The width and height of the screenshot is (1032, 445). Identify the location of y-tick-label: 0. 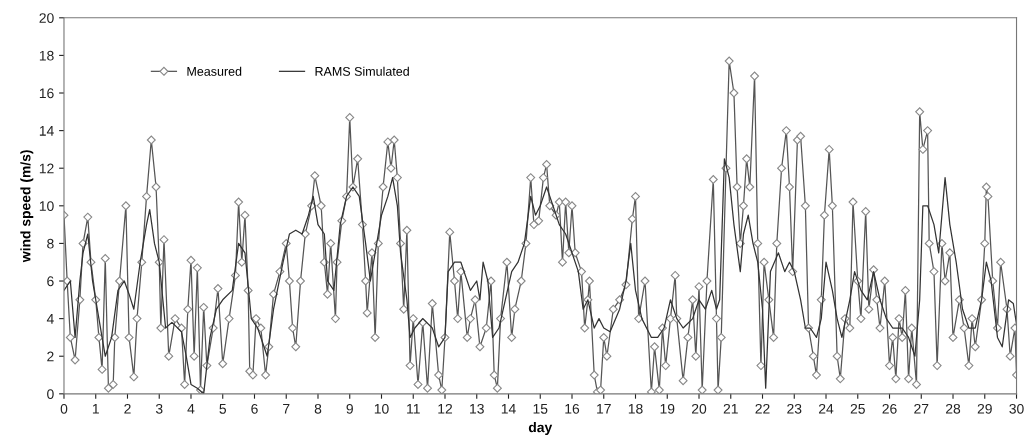
(50, 394).